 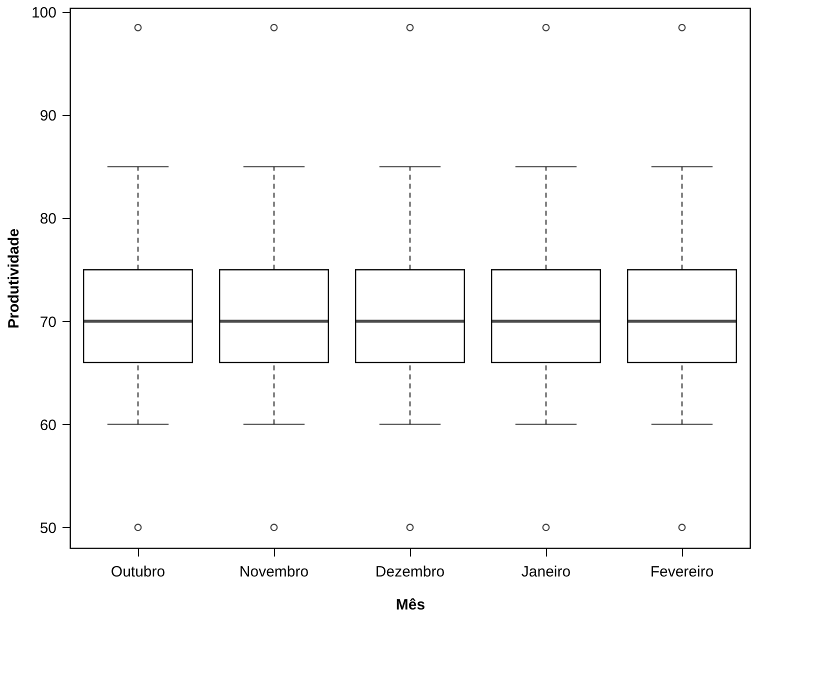 What do you see at coordinates (546, 572) in the screenshot?
I see `x-tick-label: Janeiro` at bounding box center [546, 572].